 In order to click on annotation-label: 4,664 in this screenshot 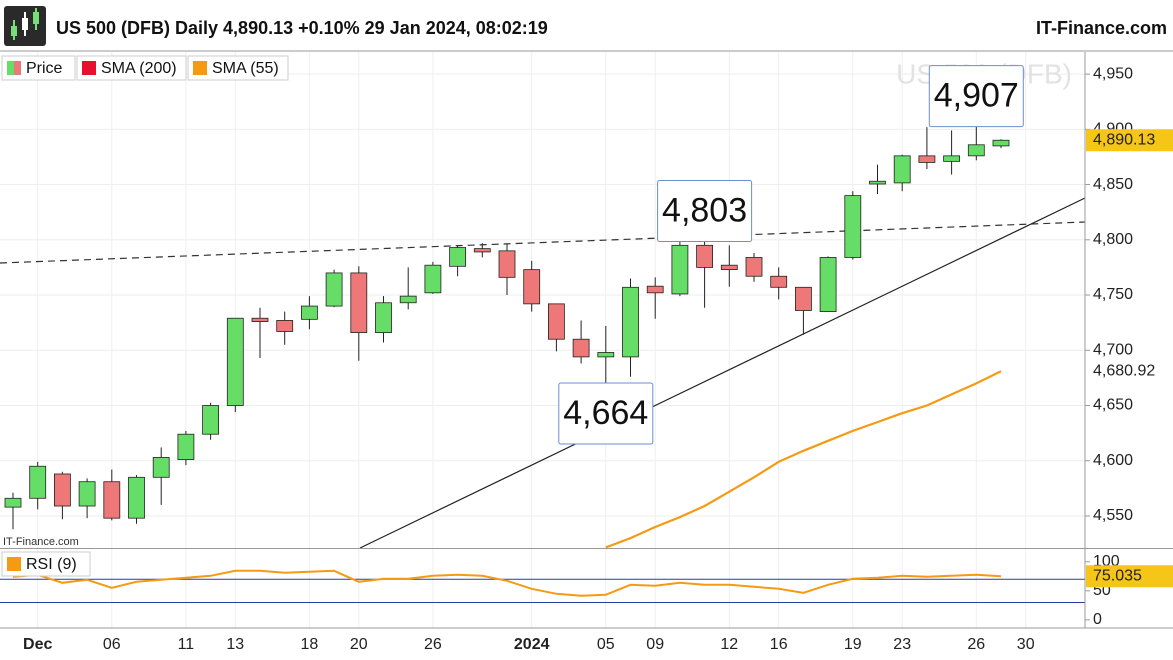, I will do `click(605, 413)`.